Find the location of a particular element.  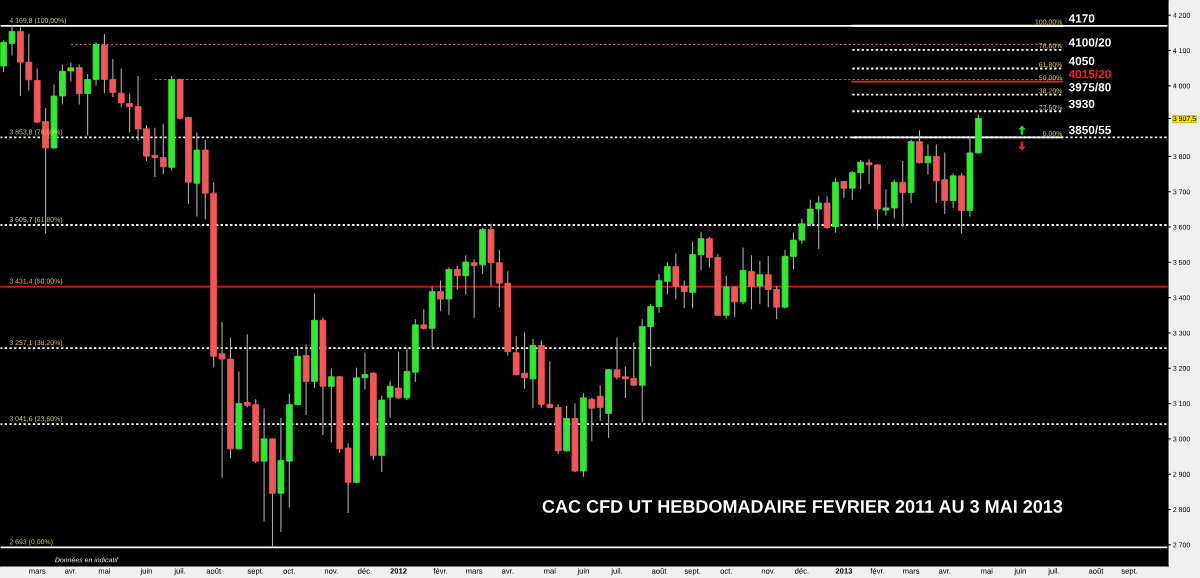

annotation: 4100/20 is located at coordinates (1089, 42).